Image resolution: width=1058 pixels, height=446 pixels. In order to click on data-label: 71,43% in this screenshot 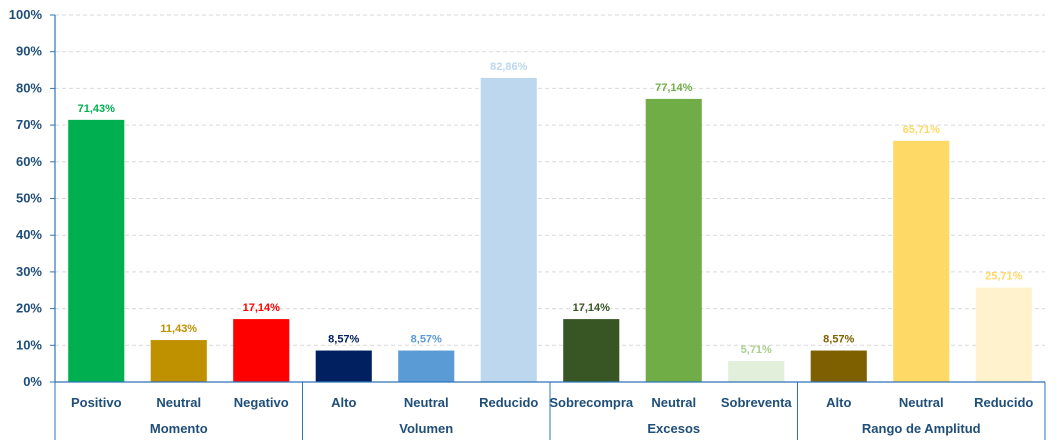, I will do `click(97, 109)`.